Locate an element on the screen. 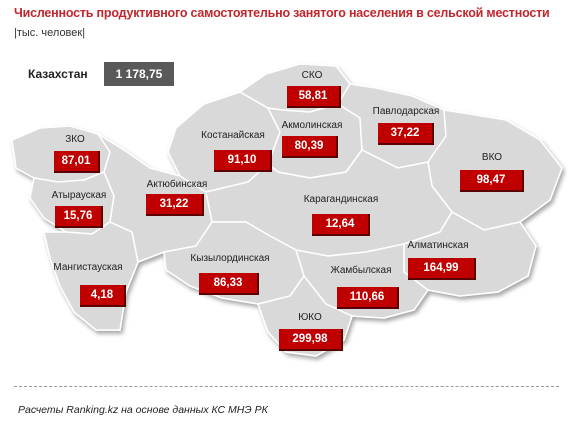 The image size is (575, 429). region-label-mangistau: Мангистауская is located at coordinates (88, 267).